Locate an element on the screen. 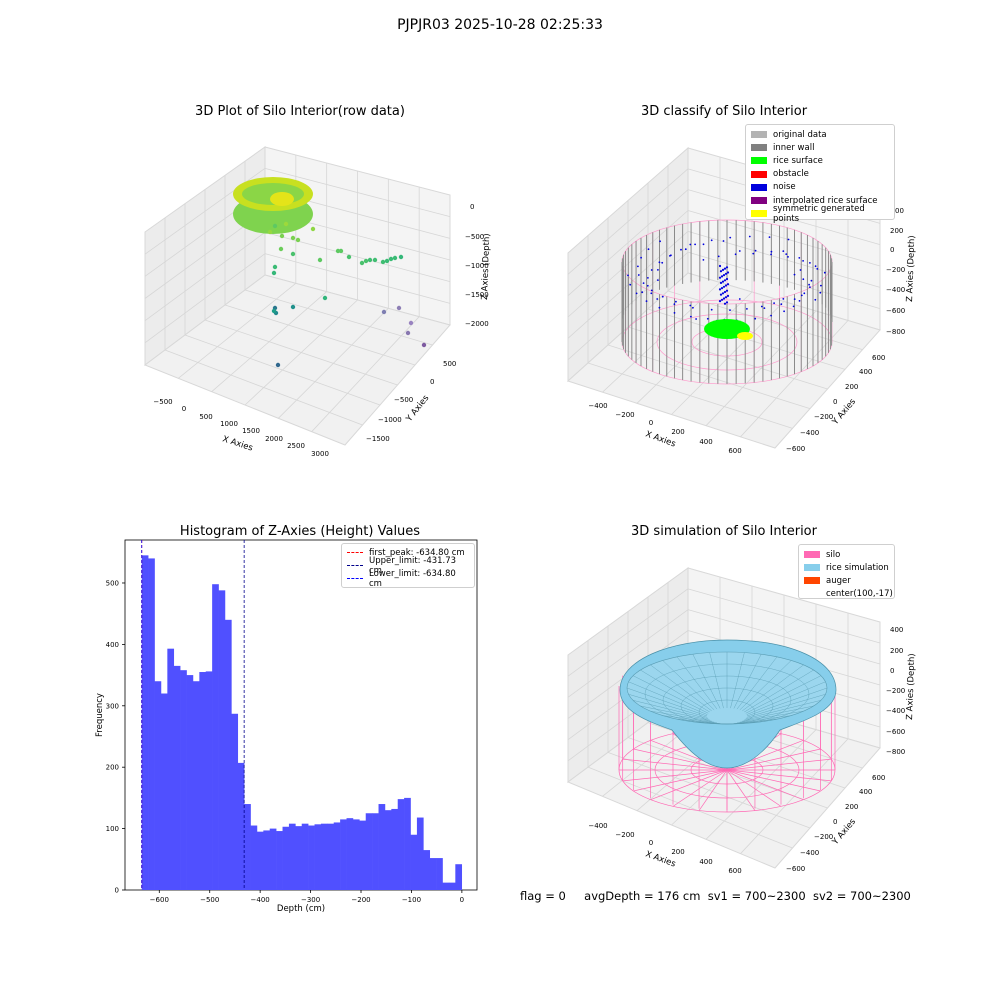  z-tick-label: −200 is located at coordinates (895, 691).